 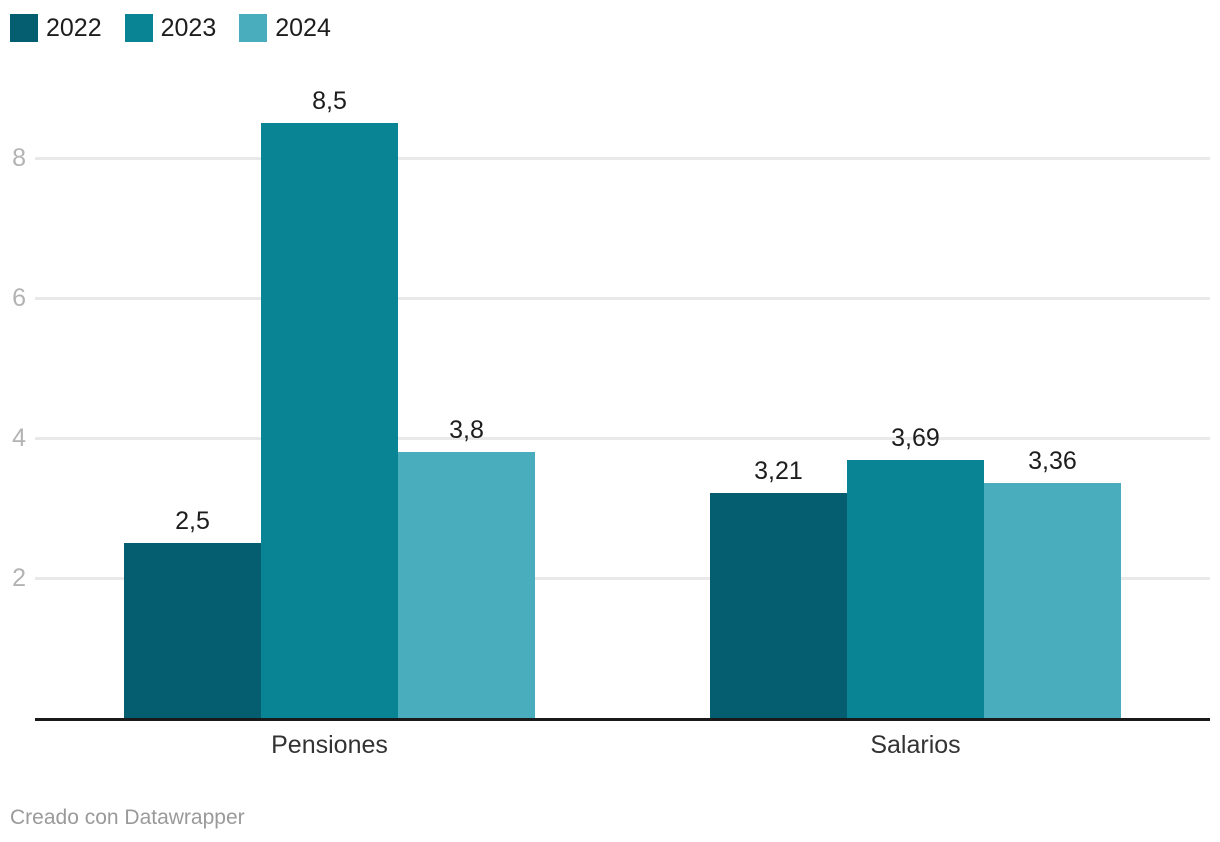 What do you see at coordinates (188, 28) in the screenshot?
I see `legend-label: 2023` at bounding box center [188, 28].